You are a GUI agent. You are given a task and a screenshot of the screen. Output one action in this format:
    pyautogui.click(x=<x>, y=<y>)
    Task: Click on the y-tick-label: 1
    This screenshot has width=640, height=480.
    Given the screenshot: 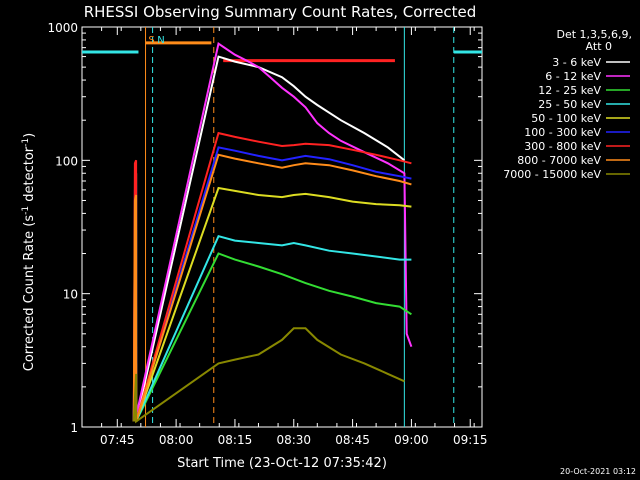 What is the action you would take?
    pyautogui.click(x=74, y=428)
    